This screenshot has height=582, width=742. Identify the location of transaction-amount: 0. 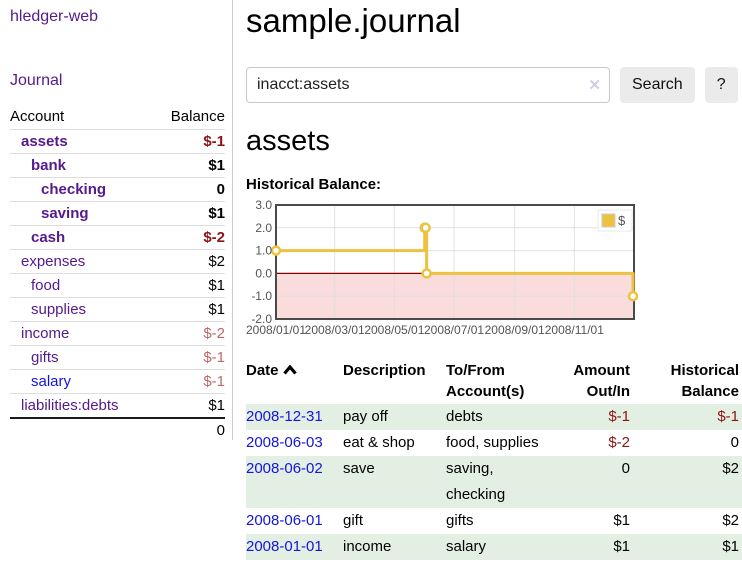
(625, 468).